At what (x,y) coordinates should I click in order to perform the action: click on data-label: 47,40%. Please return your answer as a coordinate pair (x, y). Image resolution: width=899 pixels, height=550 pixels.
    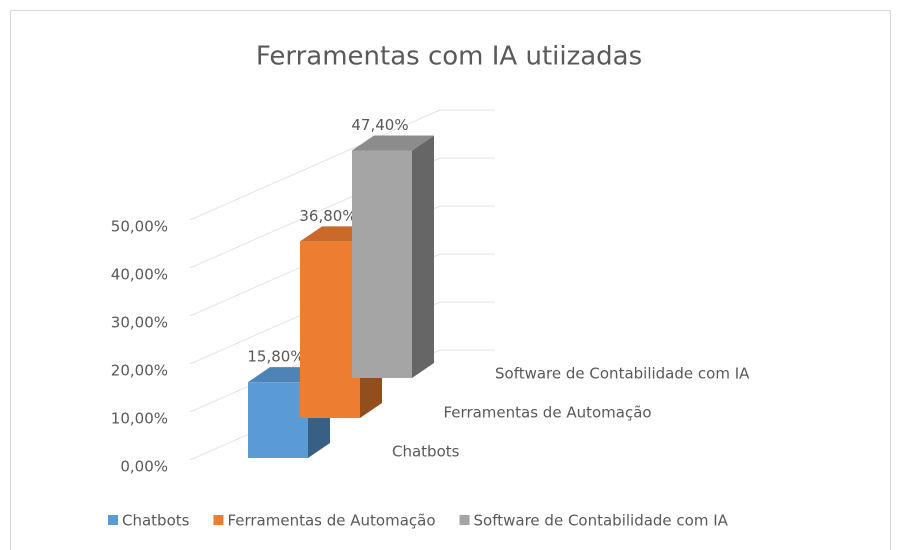
    Looking at the image, I should click on (379, 125).